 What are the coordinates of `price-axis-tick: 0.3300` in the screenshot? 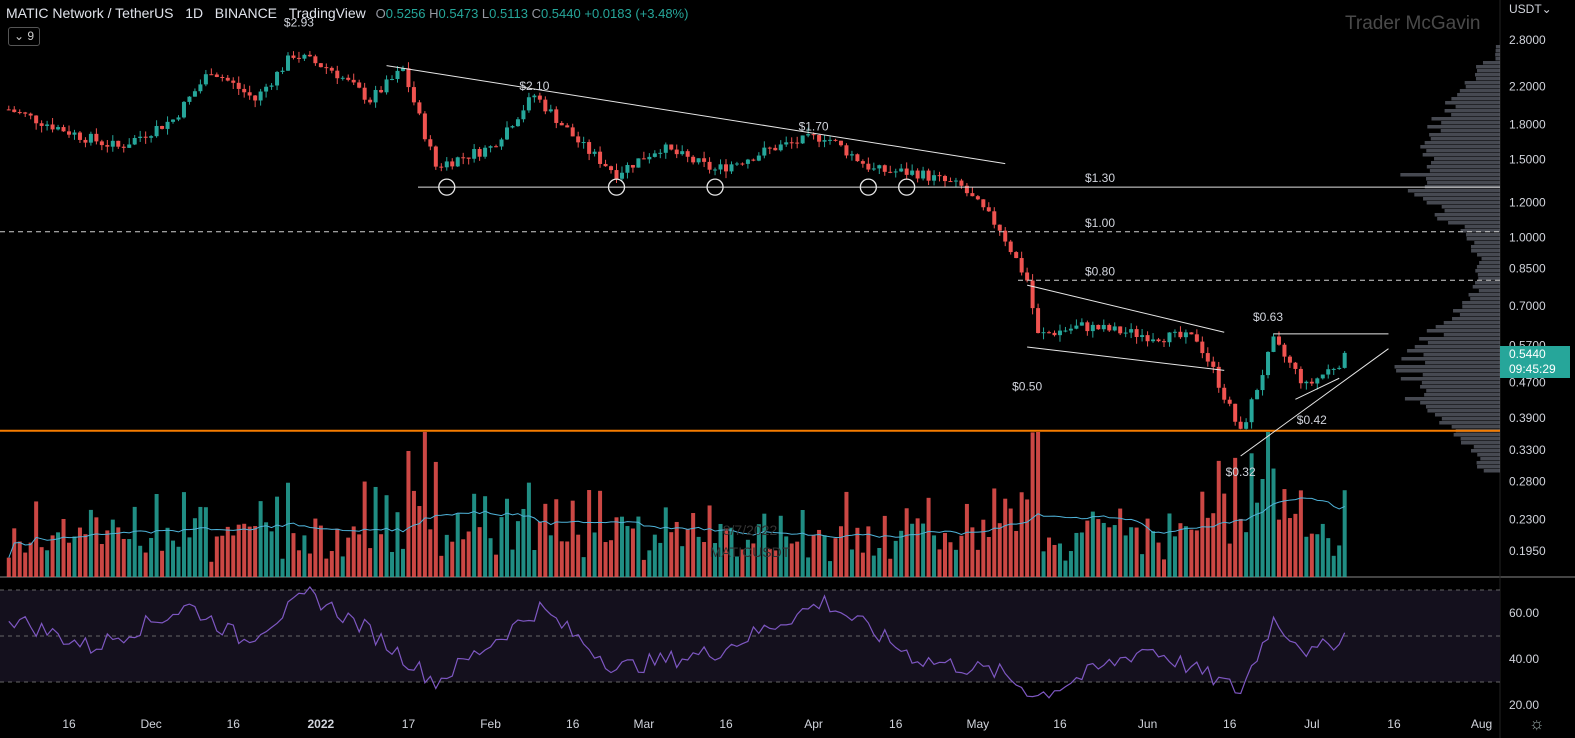 It's located at (1527, 450).